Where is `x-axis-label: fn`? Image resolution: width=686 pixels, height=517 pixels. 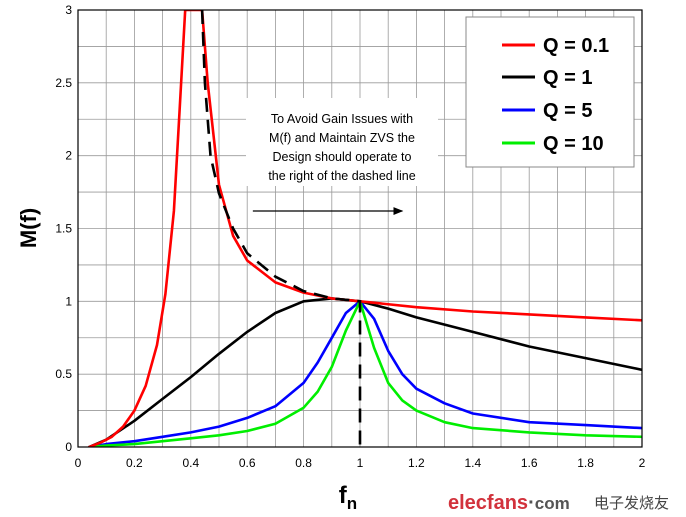
x-axis-label: fn is located at coordinates (348, 497).